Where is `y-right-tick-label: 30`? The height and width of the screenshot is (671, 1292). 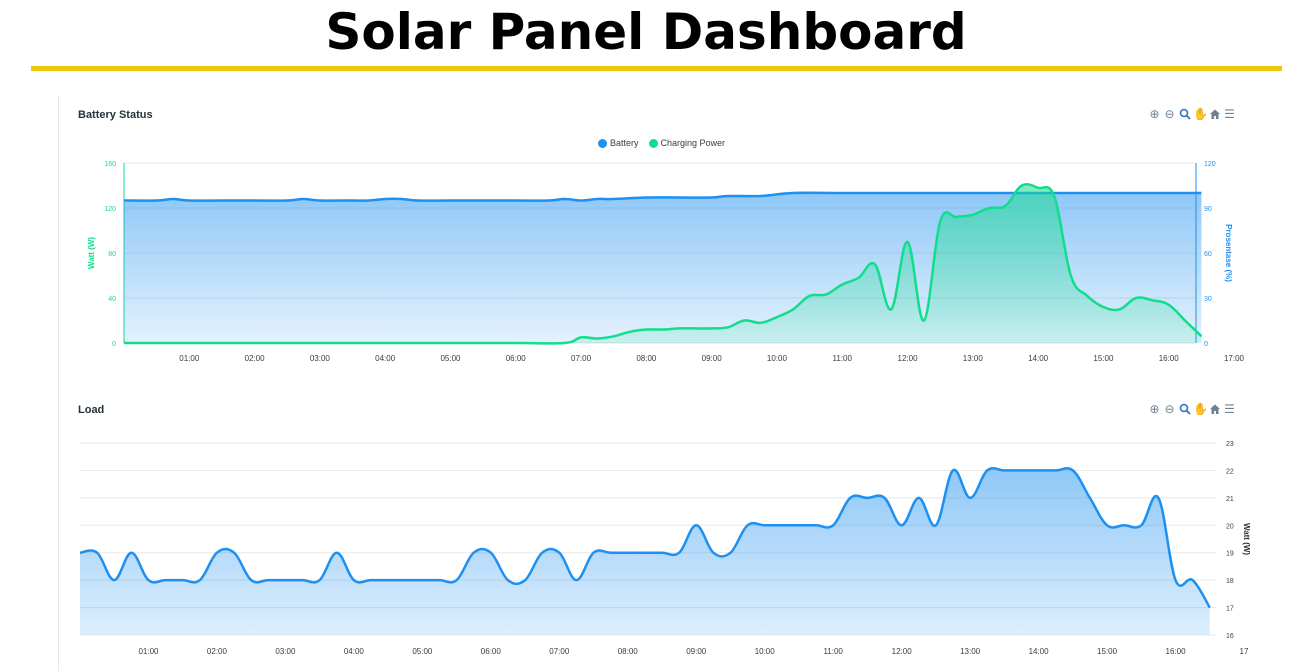
y-right-tick-label: 30 is located at coordinates (1208, 299).